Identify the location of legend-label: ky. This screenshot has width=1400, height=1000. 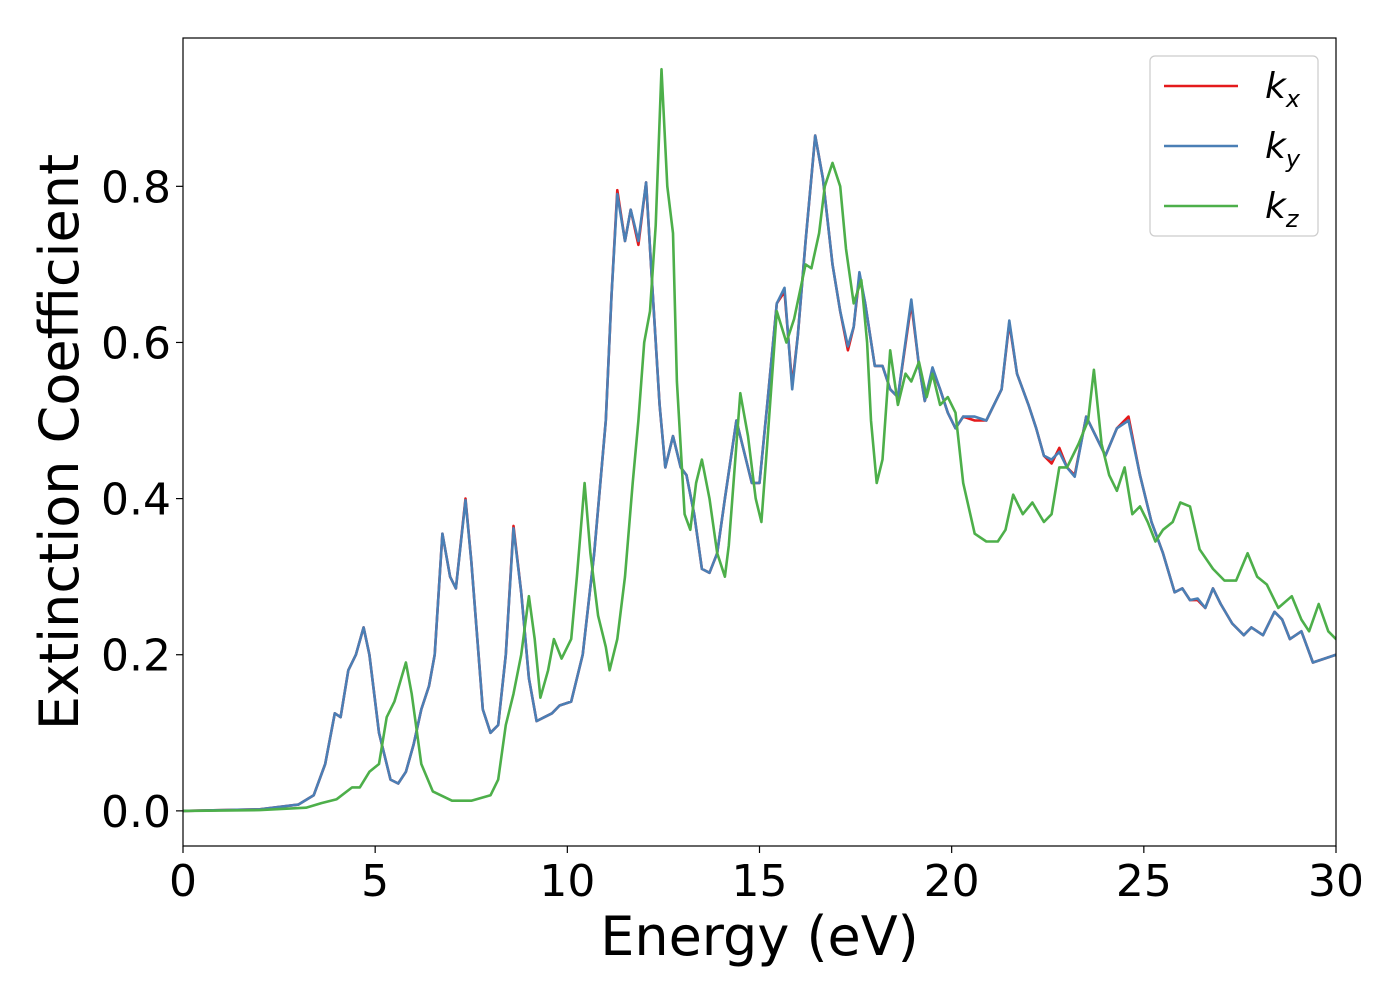
(1283, 149).